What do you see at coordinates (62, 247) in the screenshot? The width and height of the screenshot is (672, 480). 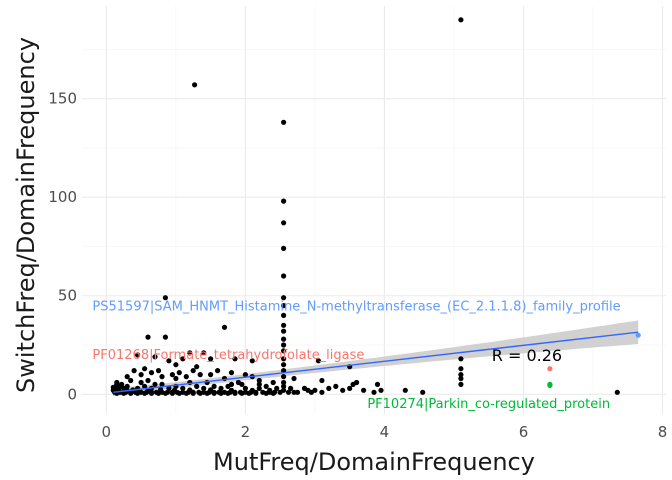 I see `y-axis-ticks: 0 50 100 150` at bounding box center [62, 247].